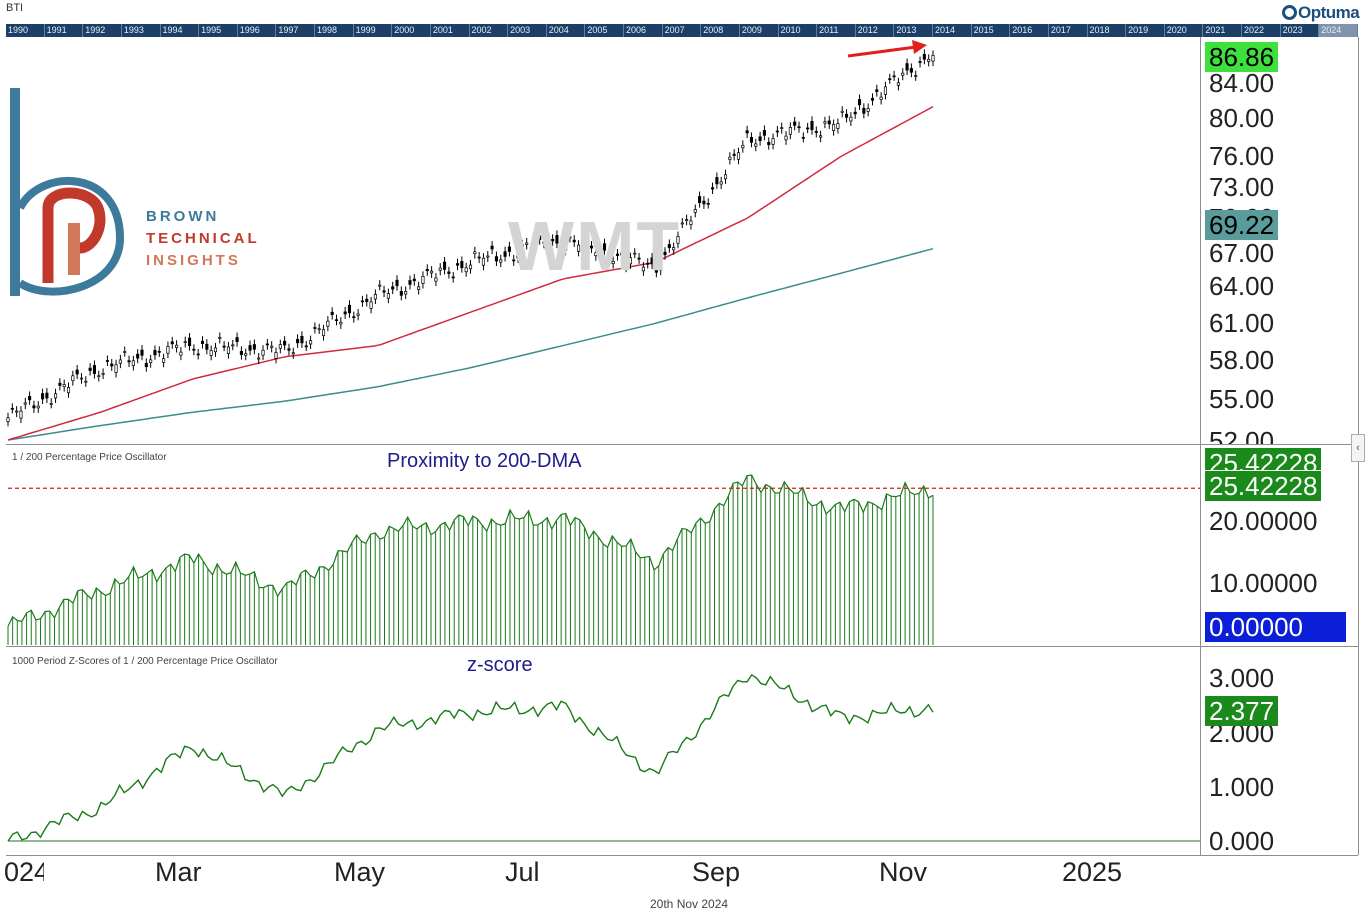 The height and width of the screenshot is (924, 1371). I want to click on oscillator-ytick: 20.00000, so click(1263, 521).